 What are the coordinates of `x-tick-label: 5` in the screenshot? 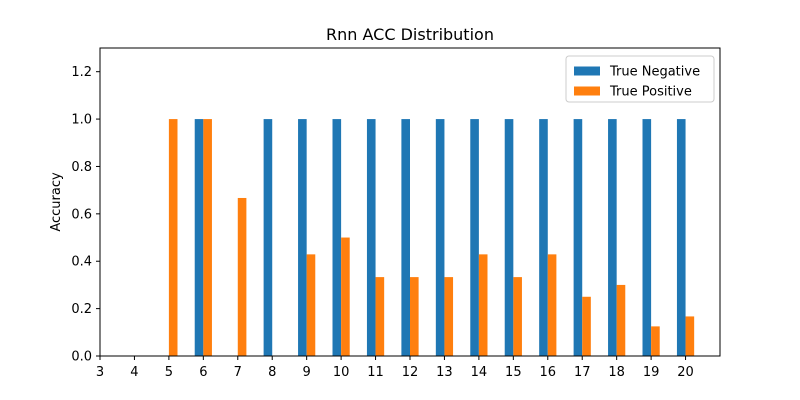 It's located at (169, 372).